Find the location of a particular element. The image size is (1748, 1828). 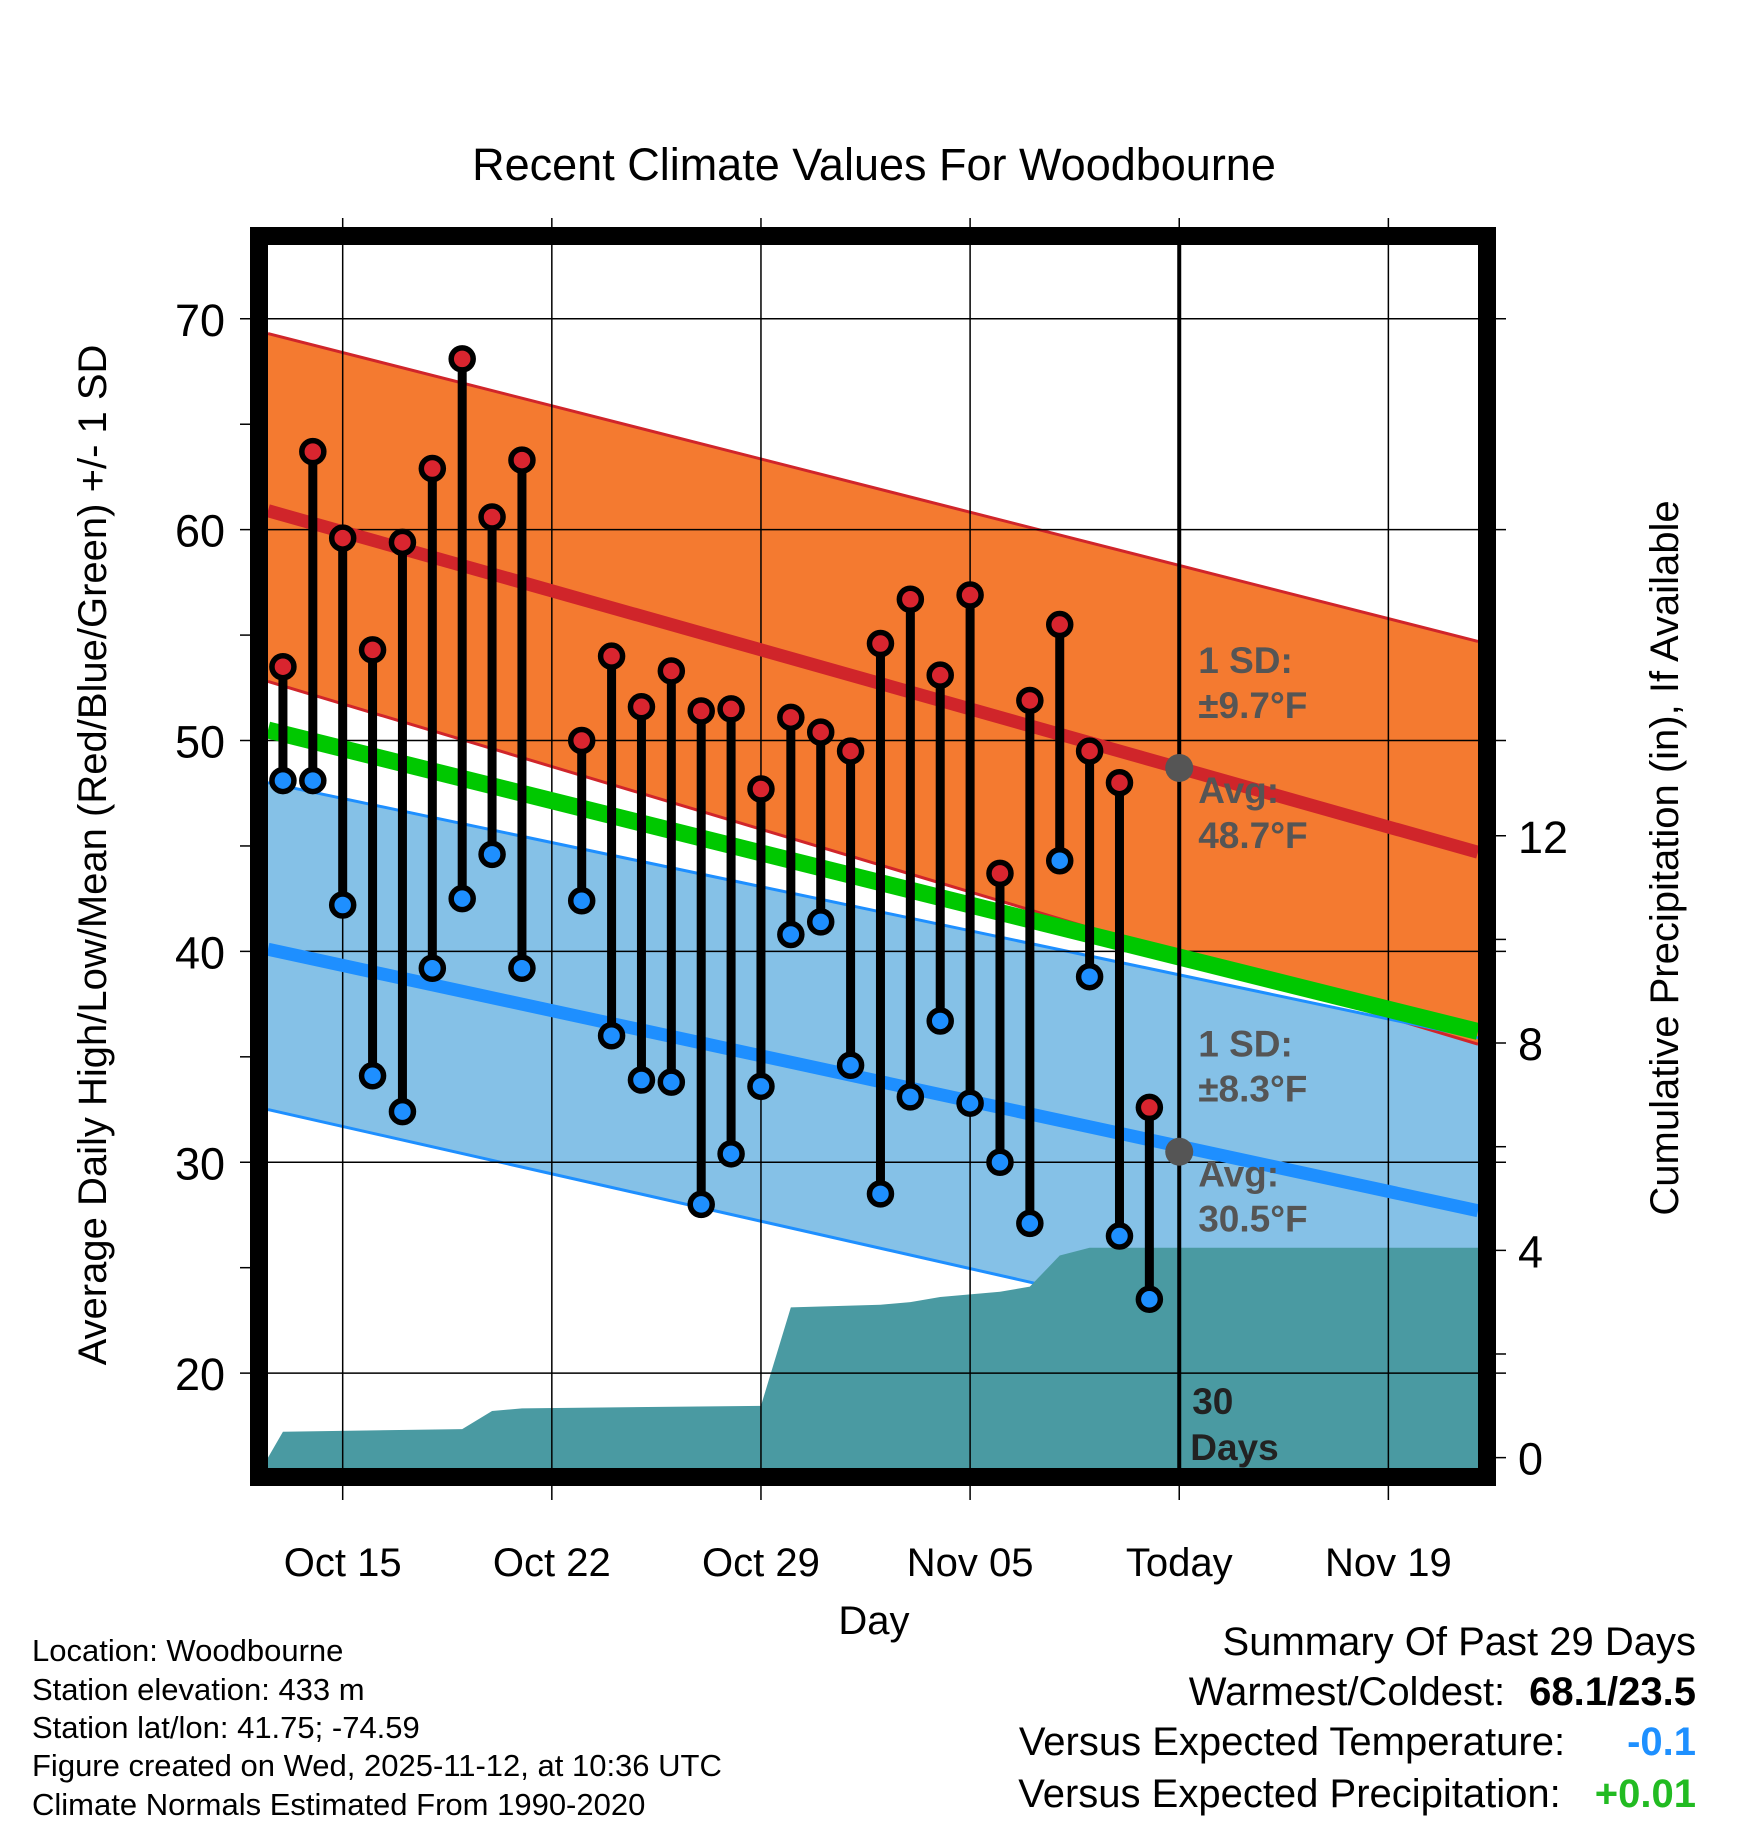

x-tick-label-4: Today is located at coordinates (1179, 1563).